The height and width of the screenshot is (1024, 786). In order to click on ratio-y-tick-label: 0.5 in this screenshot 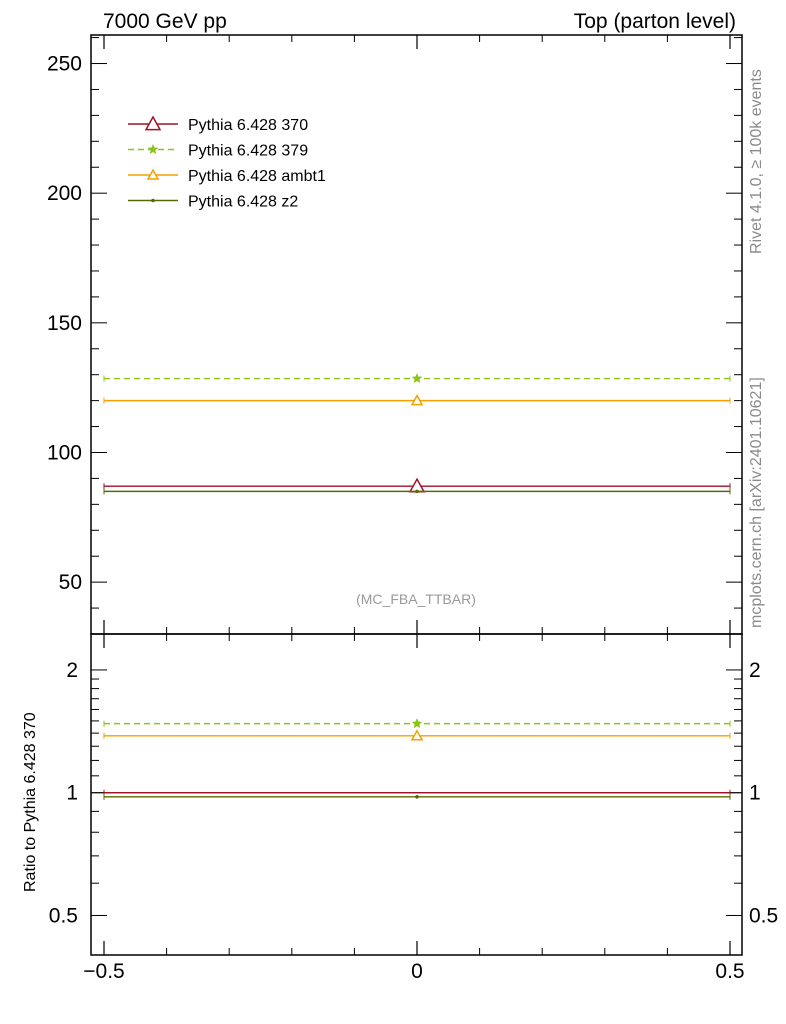, I will do `click(63, 915)`.